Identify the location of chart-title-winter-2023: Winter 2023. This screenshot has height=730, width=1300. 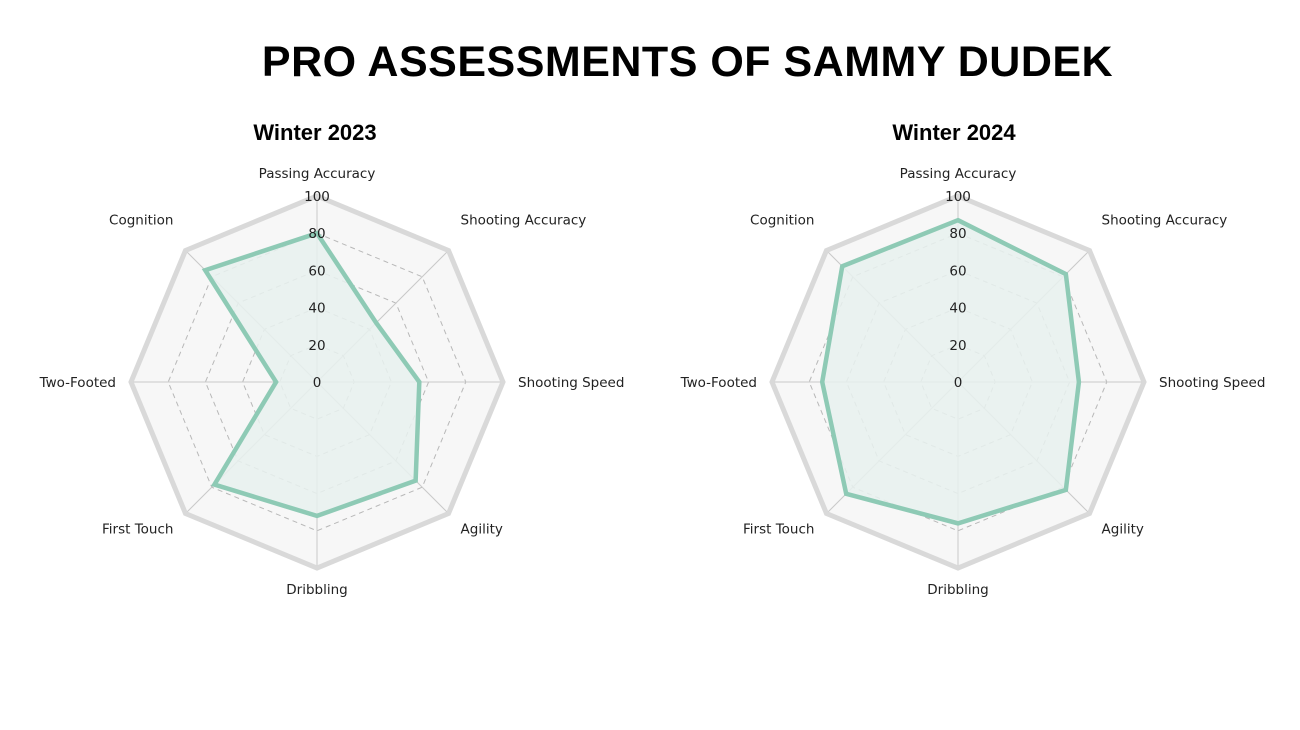
(315, 132).